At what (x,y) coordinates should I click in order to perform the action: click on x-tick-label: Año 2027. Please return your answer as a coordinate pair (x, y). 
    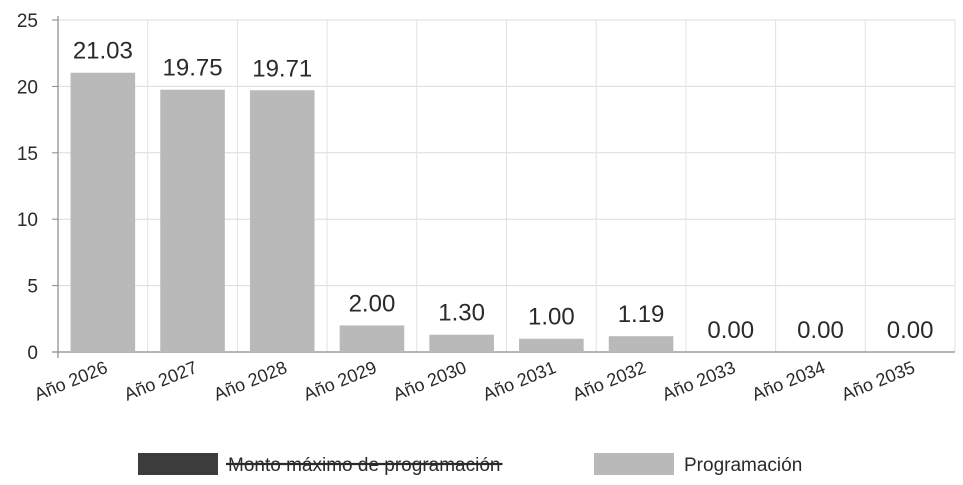
    Looking at the image, I should click on (160, 380).